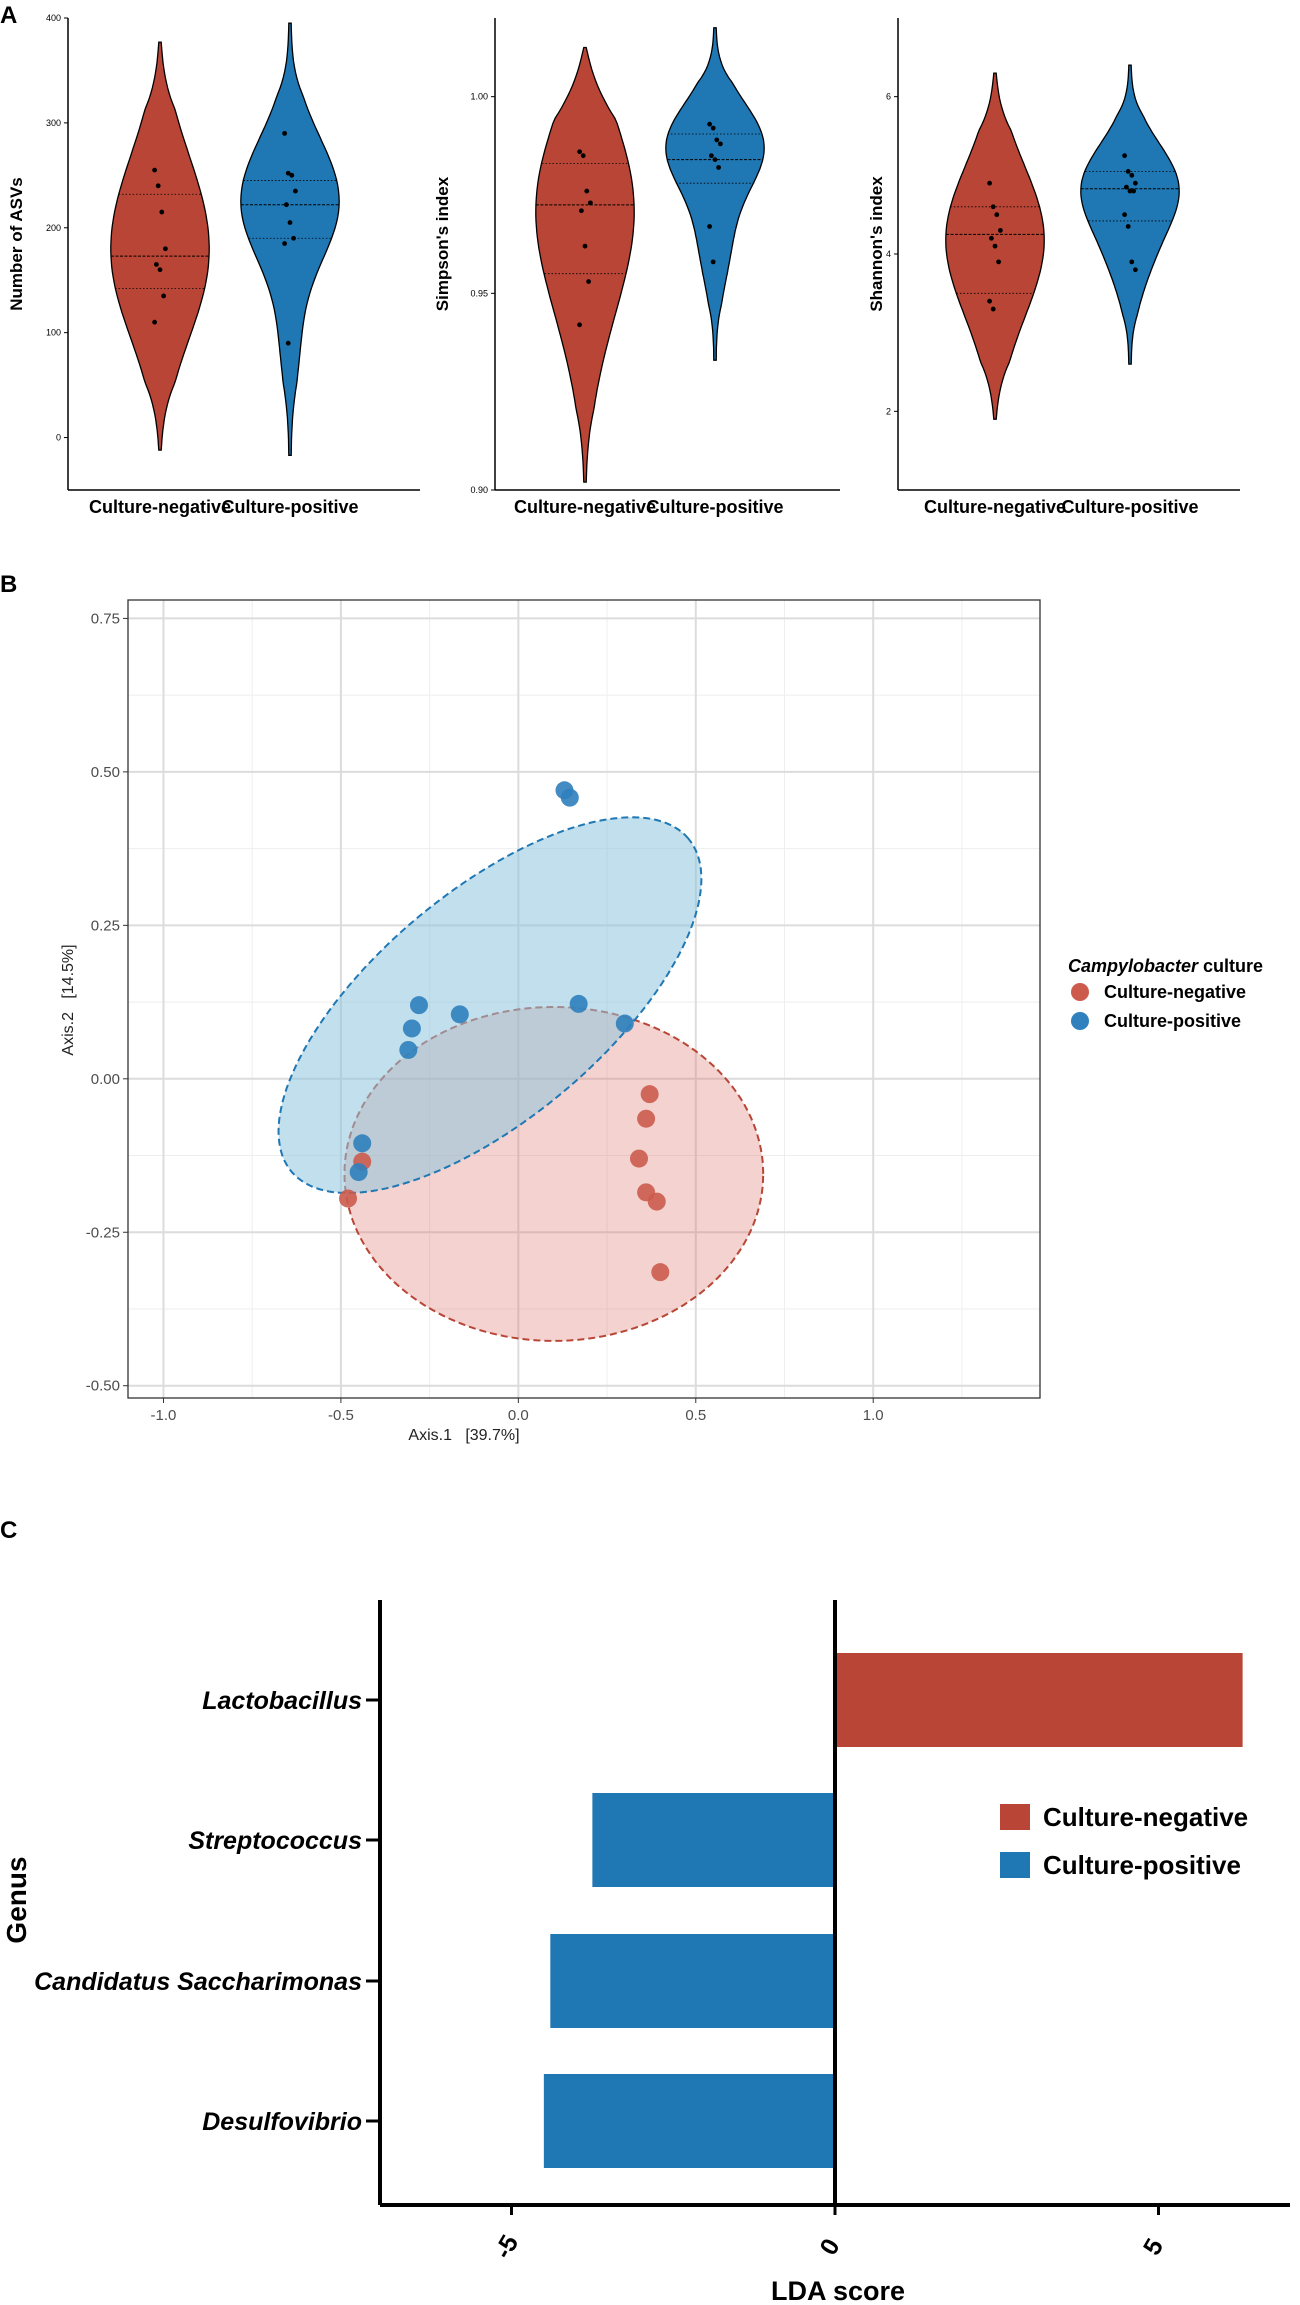  Describe the element at coordinates (888, 411) in the screenshot. I see `y-tick-label: 2` at that location.